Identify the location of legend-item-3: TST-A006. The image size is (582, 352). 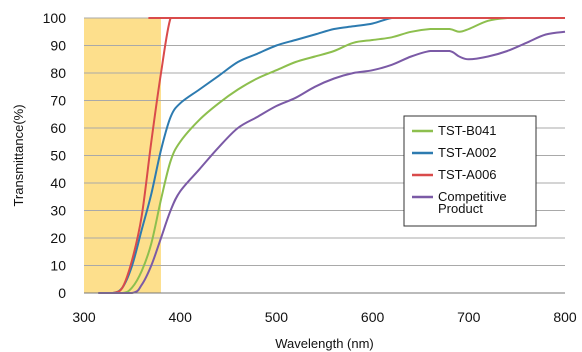
(454, 174).